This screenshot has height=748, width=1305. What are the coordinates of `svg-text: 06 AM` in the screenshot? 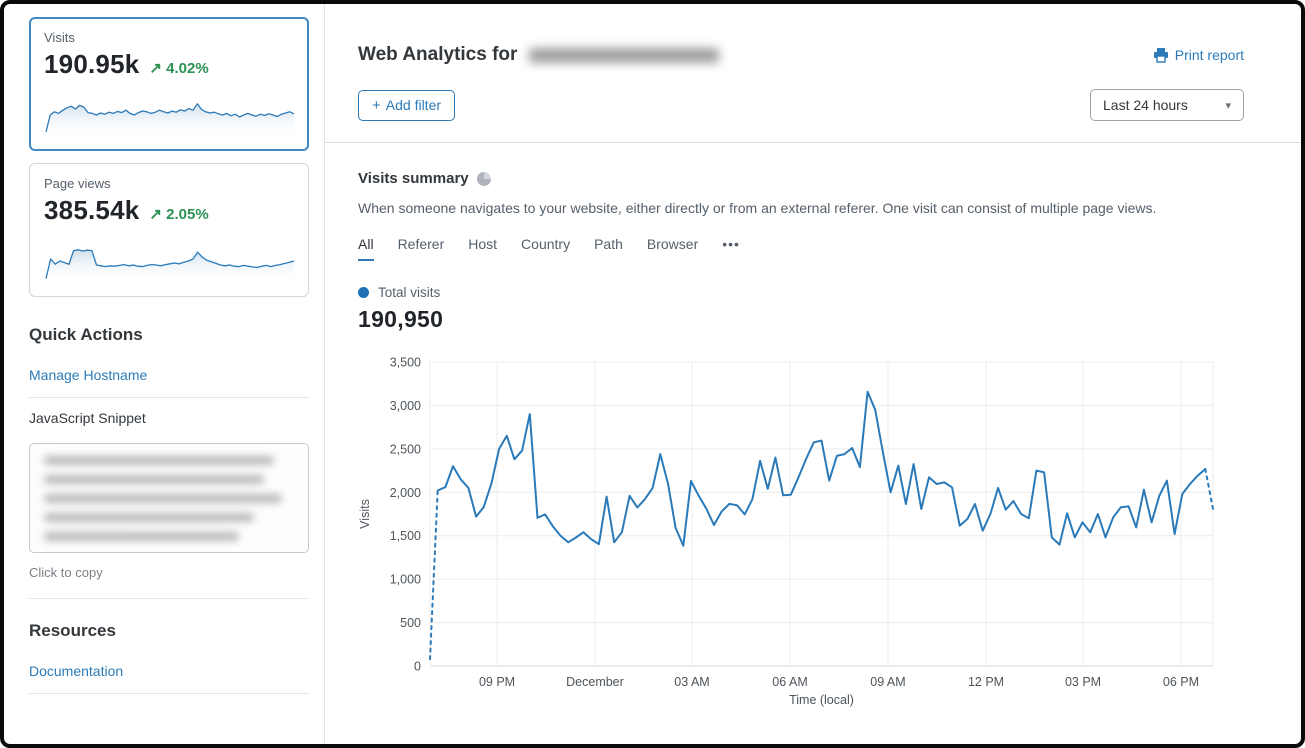 It's located at (789, 682).